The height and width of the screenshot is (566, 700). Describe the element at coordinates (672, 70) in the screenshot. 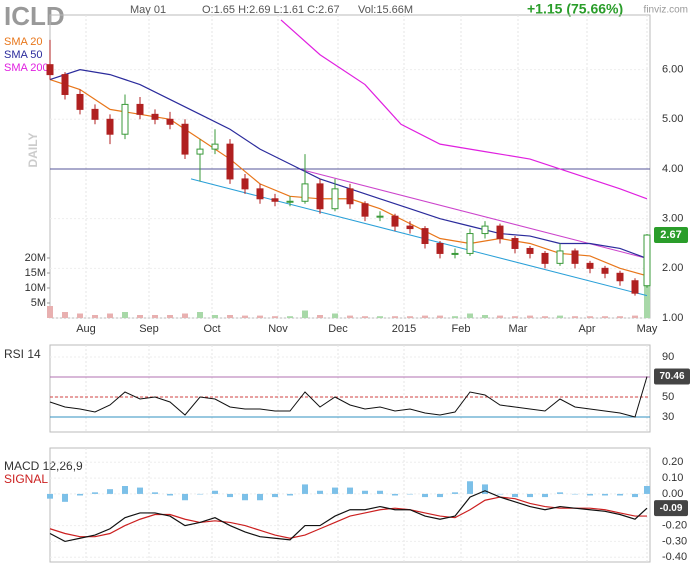

I see `y-tick-label: 6.00` at that location.